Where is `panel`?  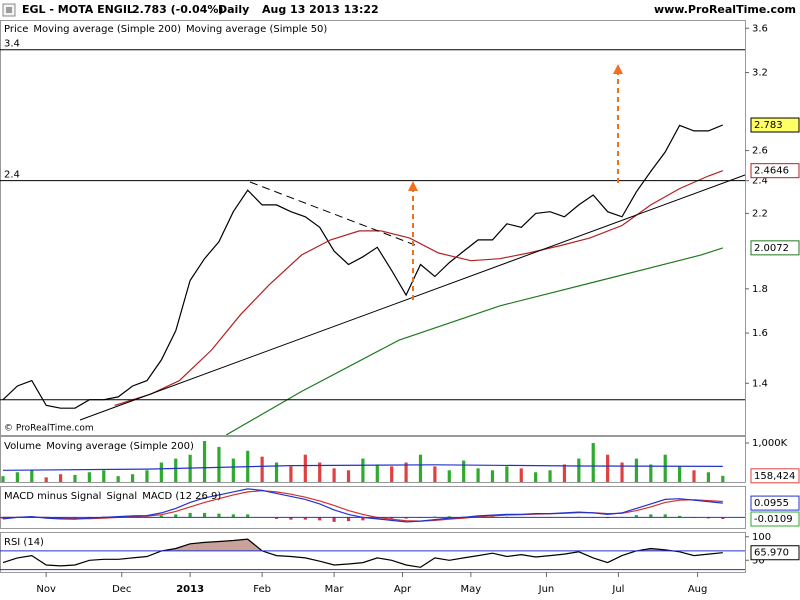 panel is located at coordinates (363, 461).